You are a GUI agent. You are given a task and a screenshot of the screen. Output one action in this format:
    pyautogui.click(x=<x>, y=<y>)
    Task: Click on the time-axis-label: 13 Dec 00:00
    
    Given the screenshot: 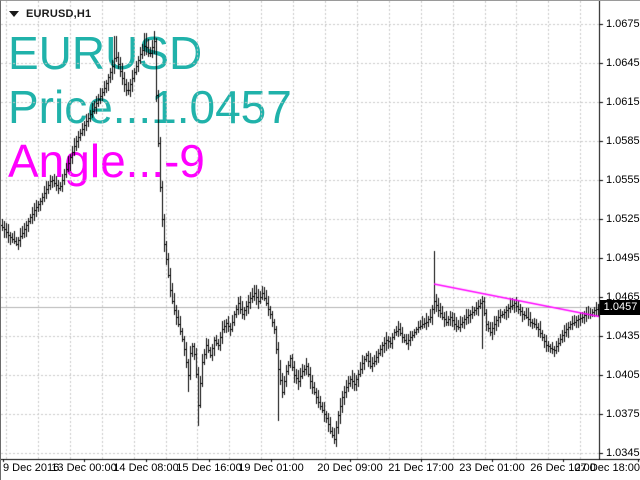 What is the action you would take?
    pyautogui.click(x=84, y=468)
    